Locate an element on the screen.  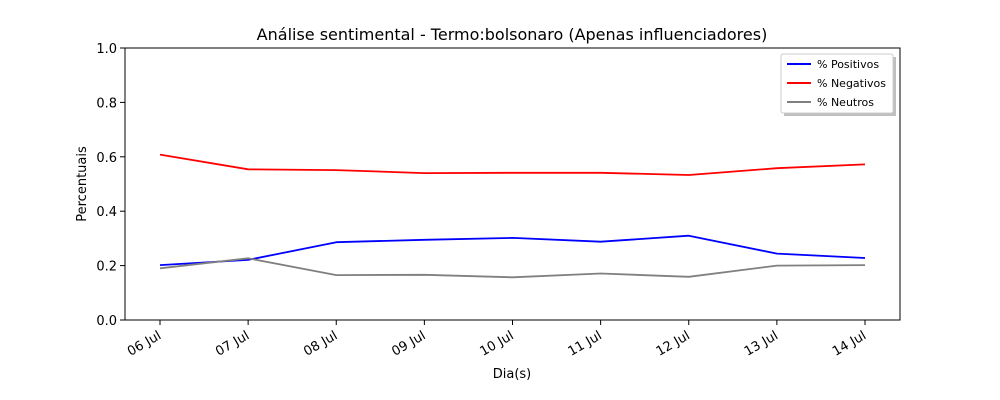
y-tick-label: 0.8 is located at coordinates (106, 103).